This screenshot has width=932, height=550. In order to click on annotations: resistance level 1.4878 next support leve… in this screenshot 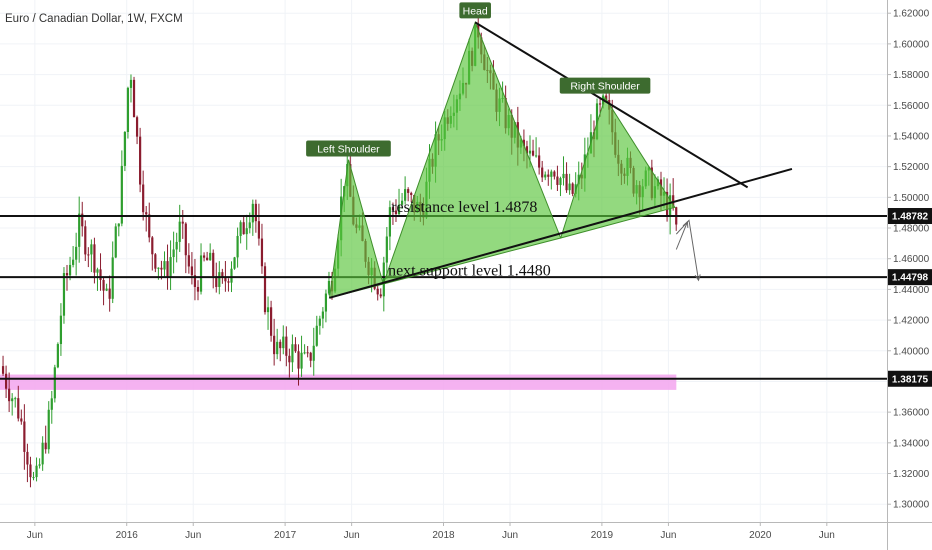, I will do `click(544, 240)`.